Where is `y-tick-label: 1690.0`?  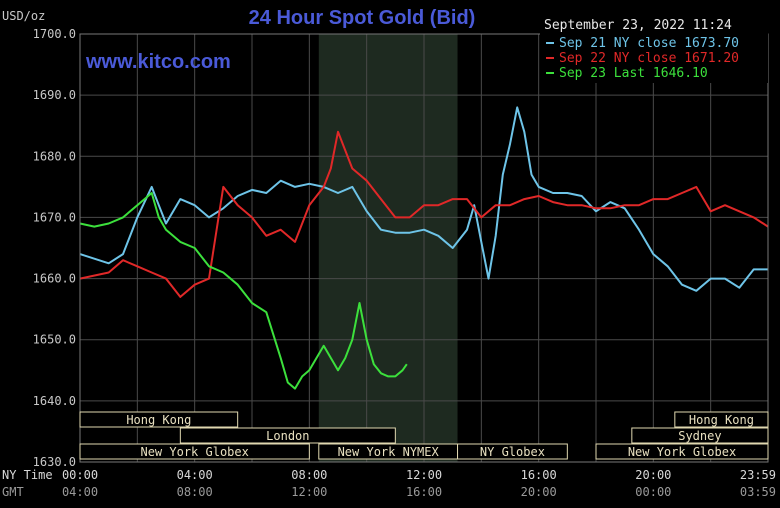
y-tick-label: 1690.0 is located at coordinates (54, 95).